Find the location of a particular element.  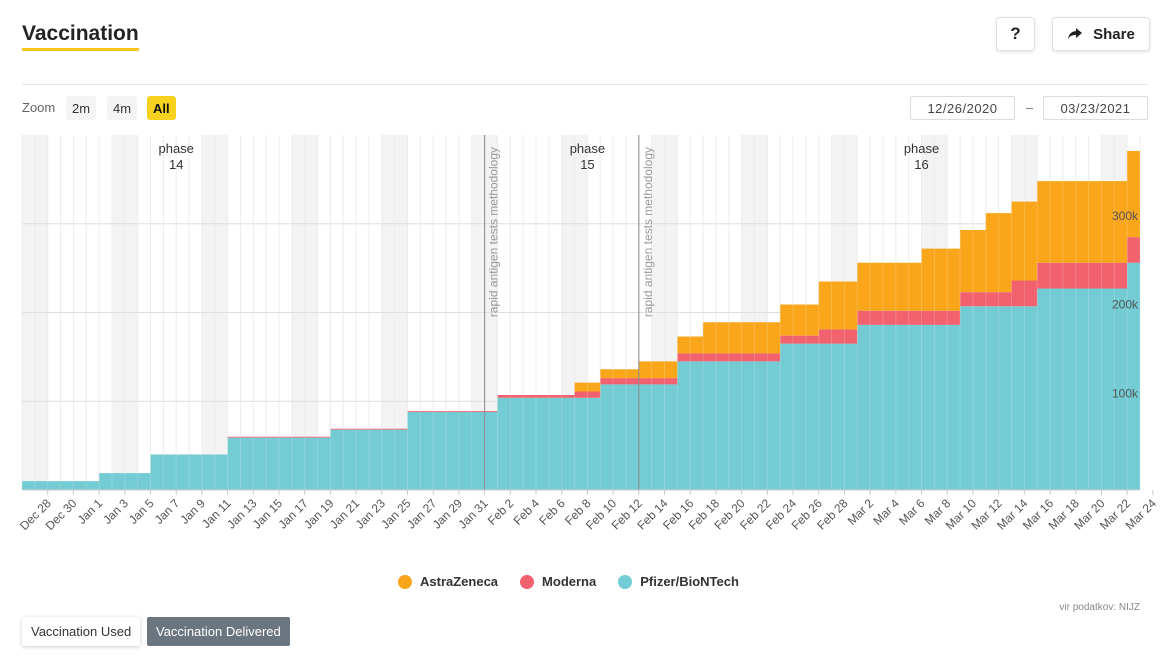

phase-number: 15 is located at coordinates (587, 164).